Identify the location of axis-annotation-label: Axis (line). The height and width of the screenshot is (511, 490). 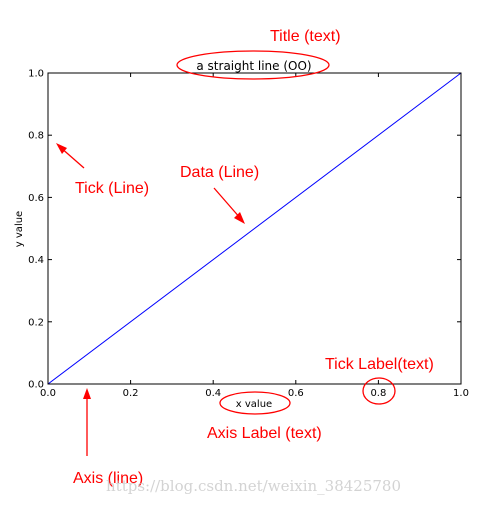
(108, 478).